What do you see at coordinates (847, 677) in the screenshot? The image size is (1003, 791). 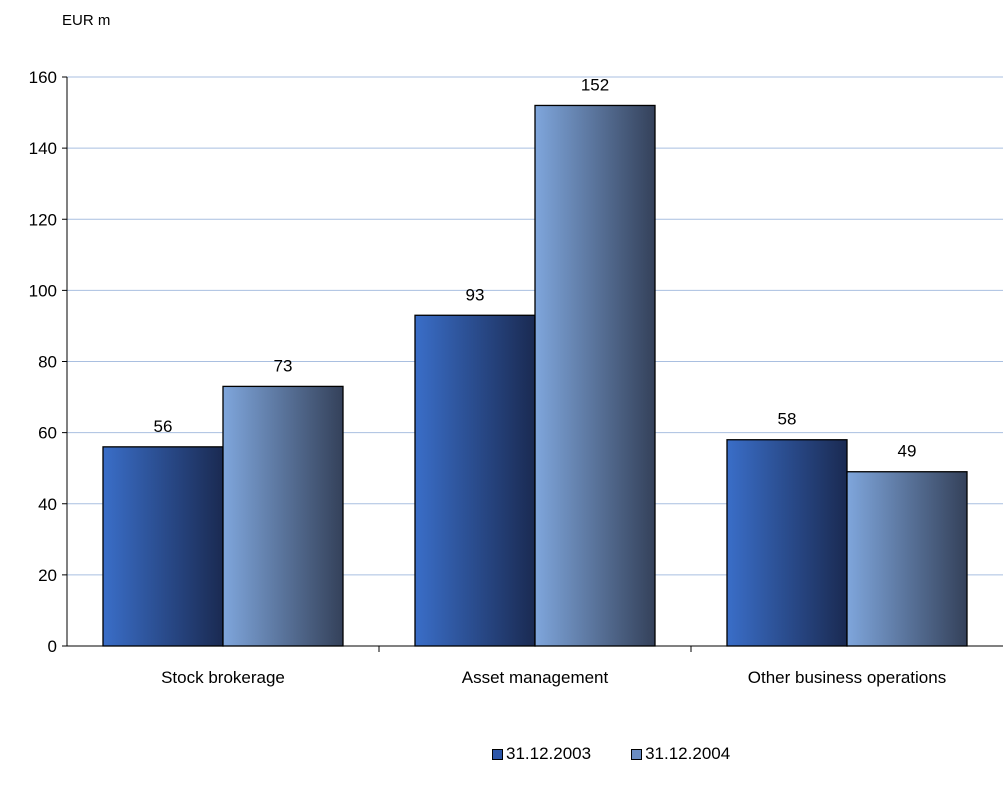 I see `x-category-label: Other business operations` at bounding box center [847, 677].